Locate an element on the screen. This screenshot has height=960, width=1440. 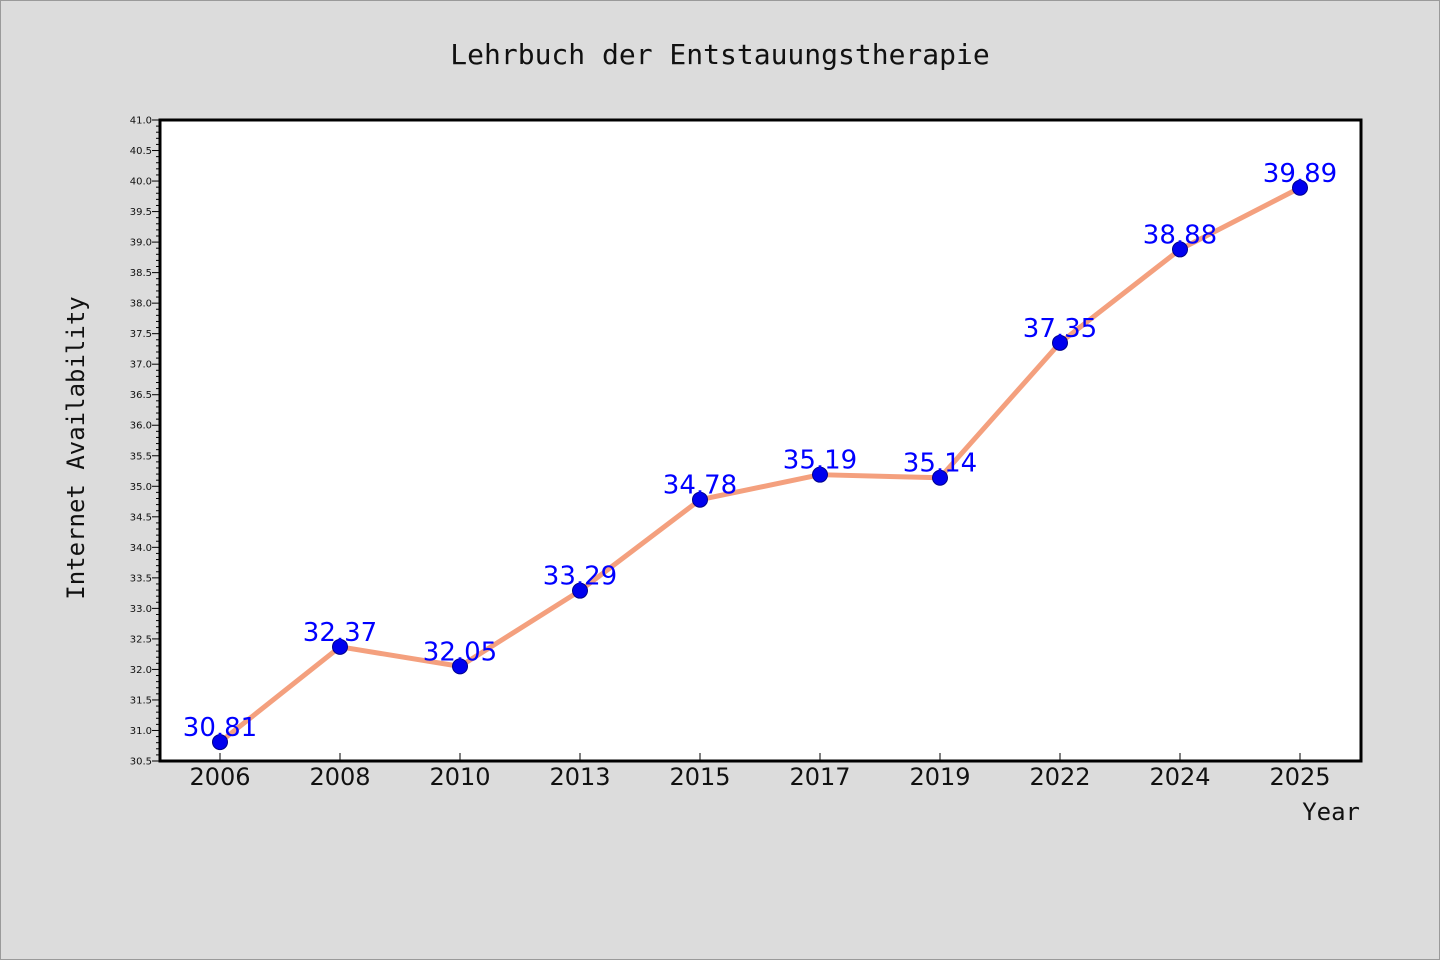
y-tick-label: 35.0 is located at coordinates (141, 487).